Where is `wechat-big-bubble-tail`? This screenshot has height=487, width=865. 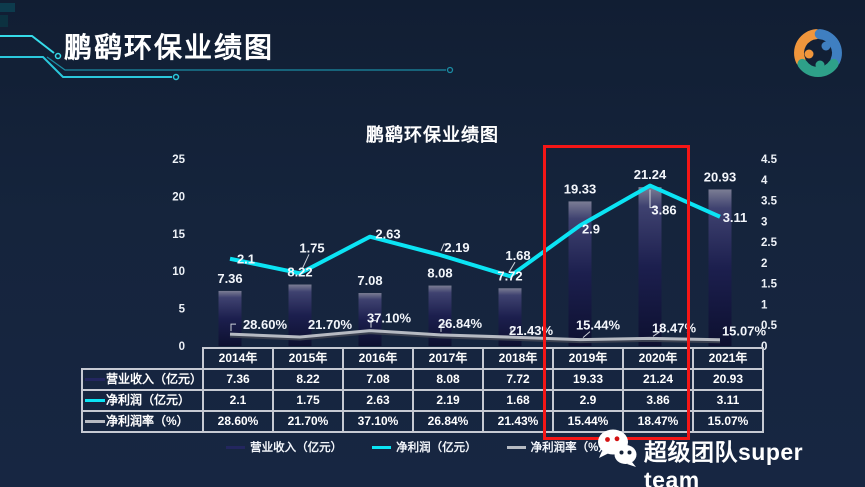 wechat-big-bubble-tail is located at coordinates (604, 454).